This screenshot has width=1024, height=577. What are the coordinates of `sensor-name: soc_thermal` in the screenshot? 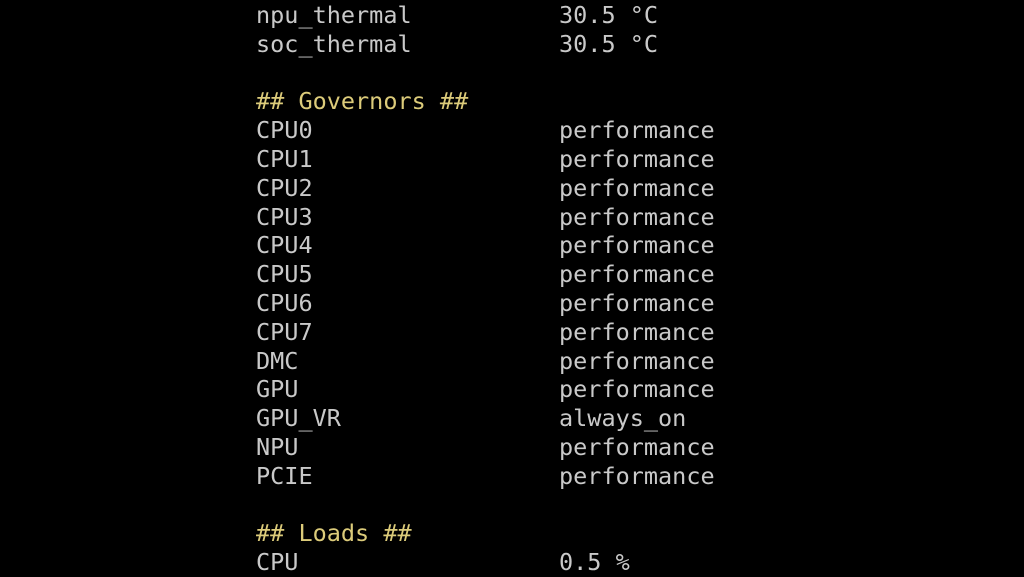 It's located at (334, 43).